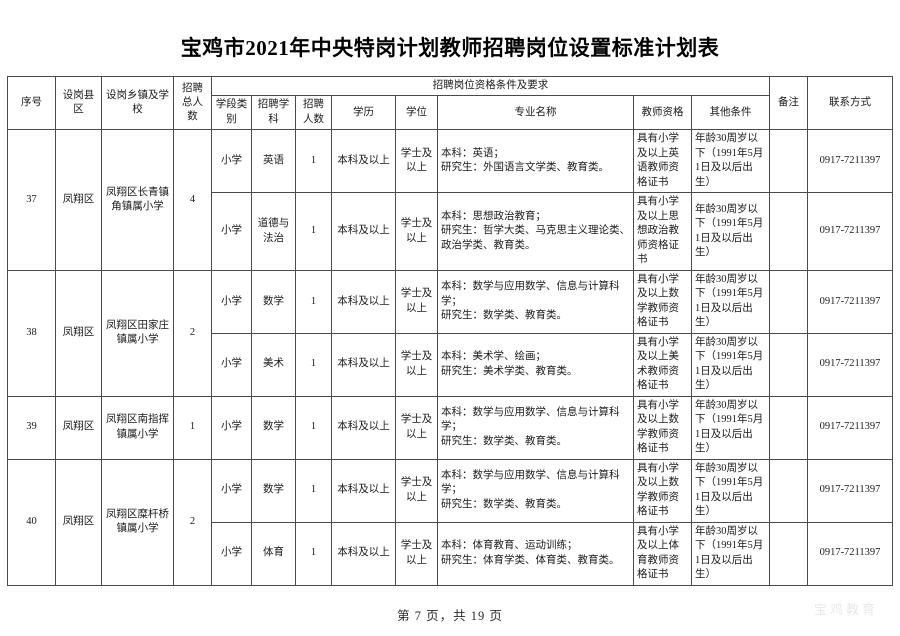  I want to click on header-teacher-cert: 教师资格, so click(662, 113).